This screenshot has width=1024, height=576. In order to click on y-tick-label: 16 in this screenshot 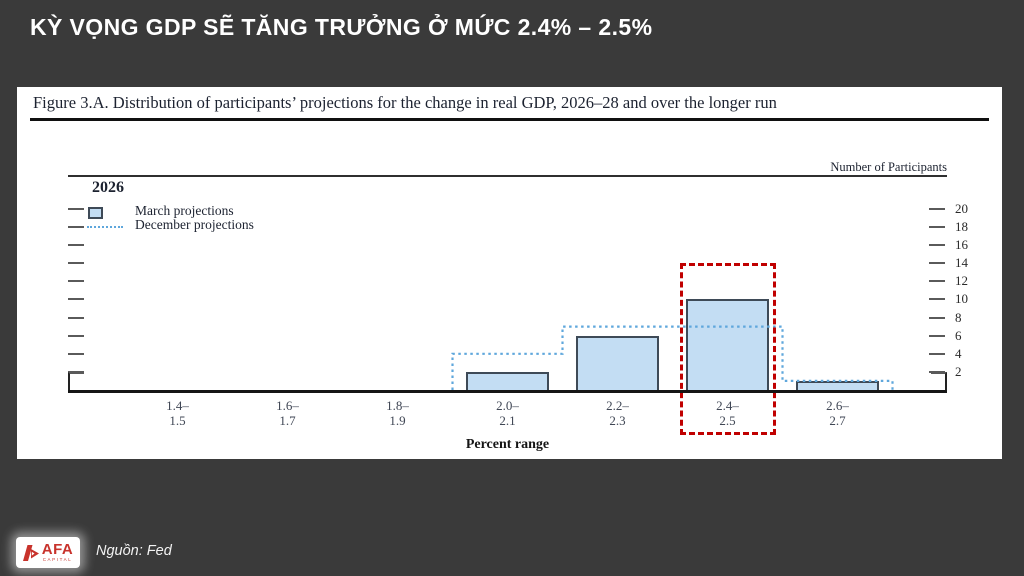, I will do `click(961, 245)`.